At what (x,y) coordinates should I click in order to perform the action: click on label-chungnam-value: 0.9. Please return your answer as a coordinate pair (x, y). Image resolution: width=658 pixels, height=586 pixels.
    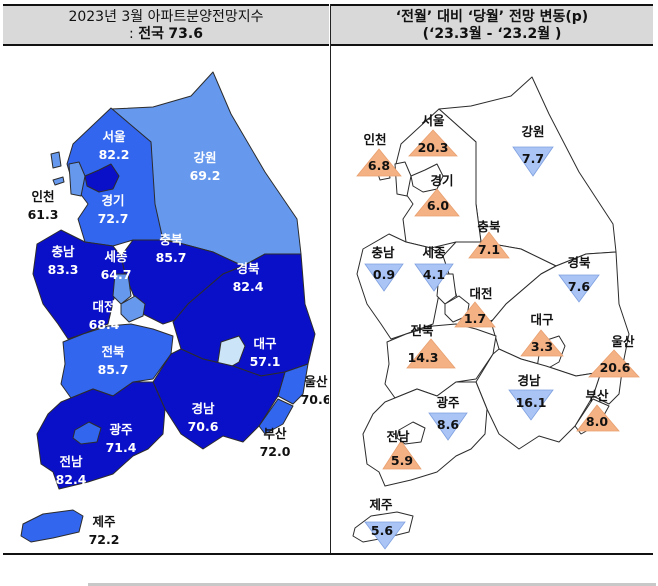
    Looking at the image, I should click on (384, 274).